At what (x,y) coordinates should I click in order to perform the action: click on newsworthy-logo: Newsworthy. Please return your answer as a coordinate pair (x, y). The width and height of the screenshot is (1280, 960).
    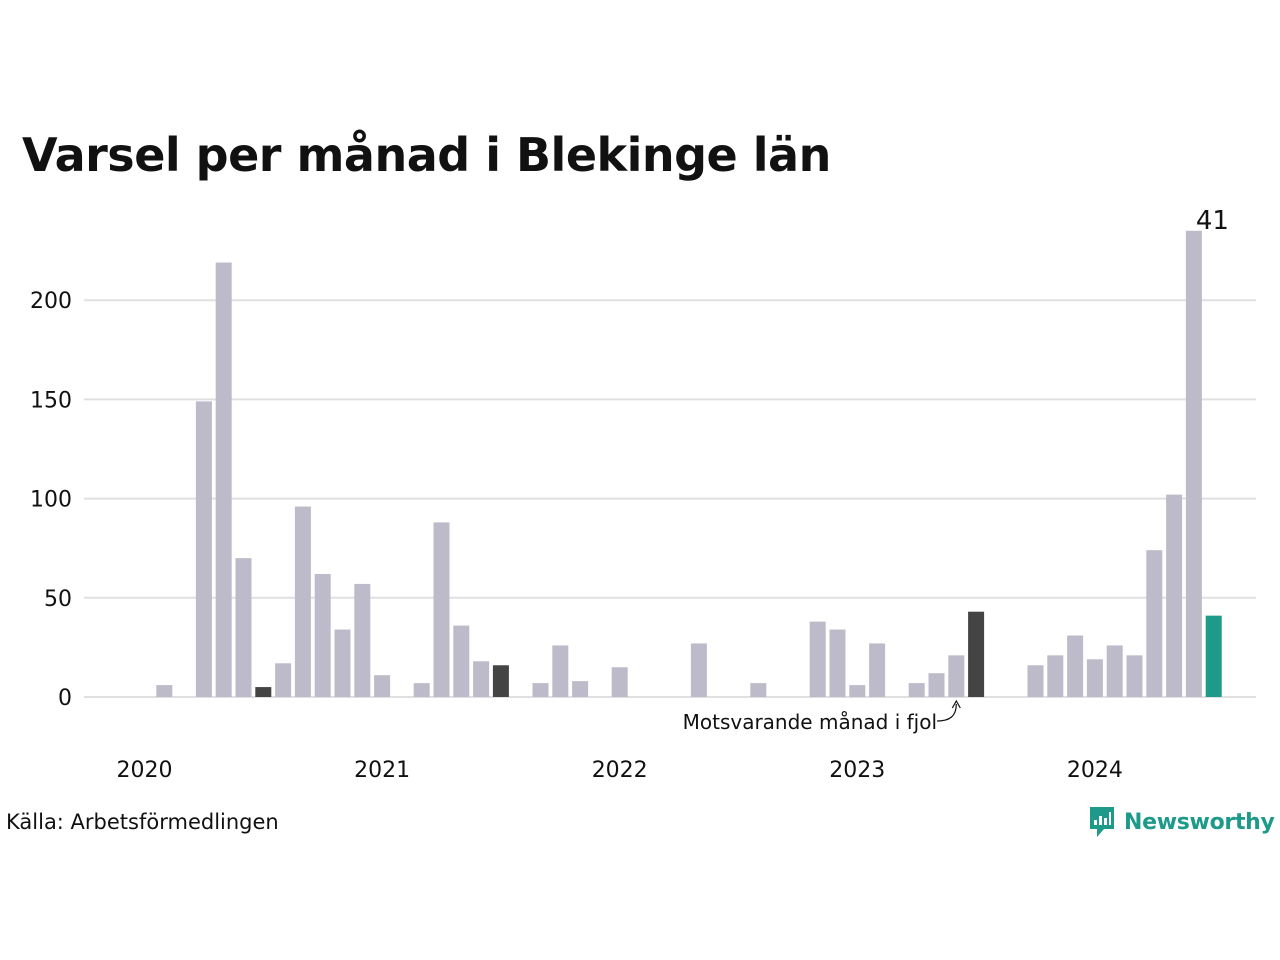
    Looking at the image, I should click on (1181, 822).